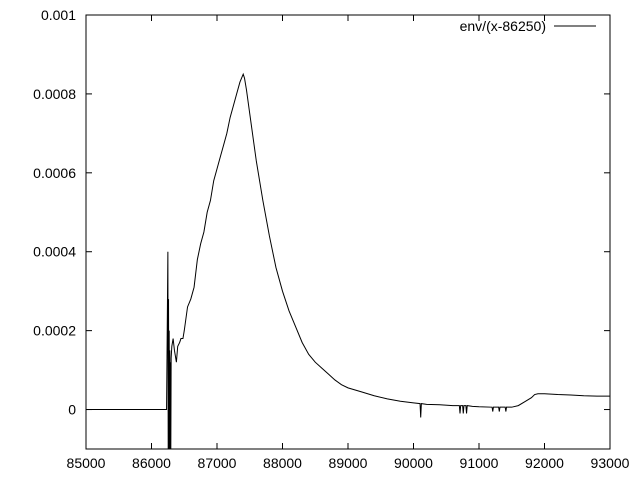 The height and width of the screenshot is (480, 640). What do you see at coordinates (282, 463) in the screenshot?
I see `x-tick-label: 88000` at bounding box center [282, 463].